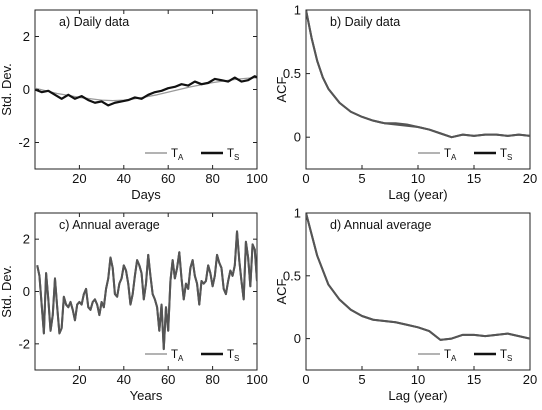 This screenshot has width=542, height=410. What do you see at coordinates (365, 22) in the screenshot?
I see `panel-title: b) Daily data` at bounding box center [365, 22].